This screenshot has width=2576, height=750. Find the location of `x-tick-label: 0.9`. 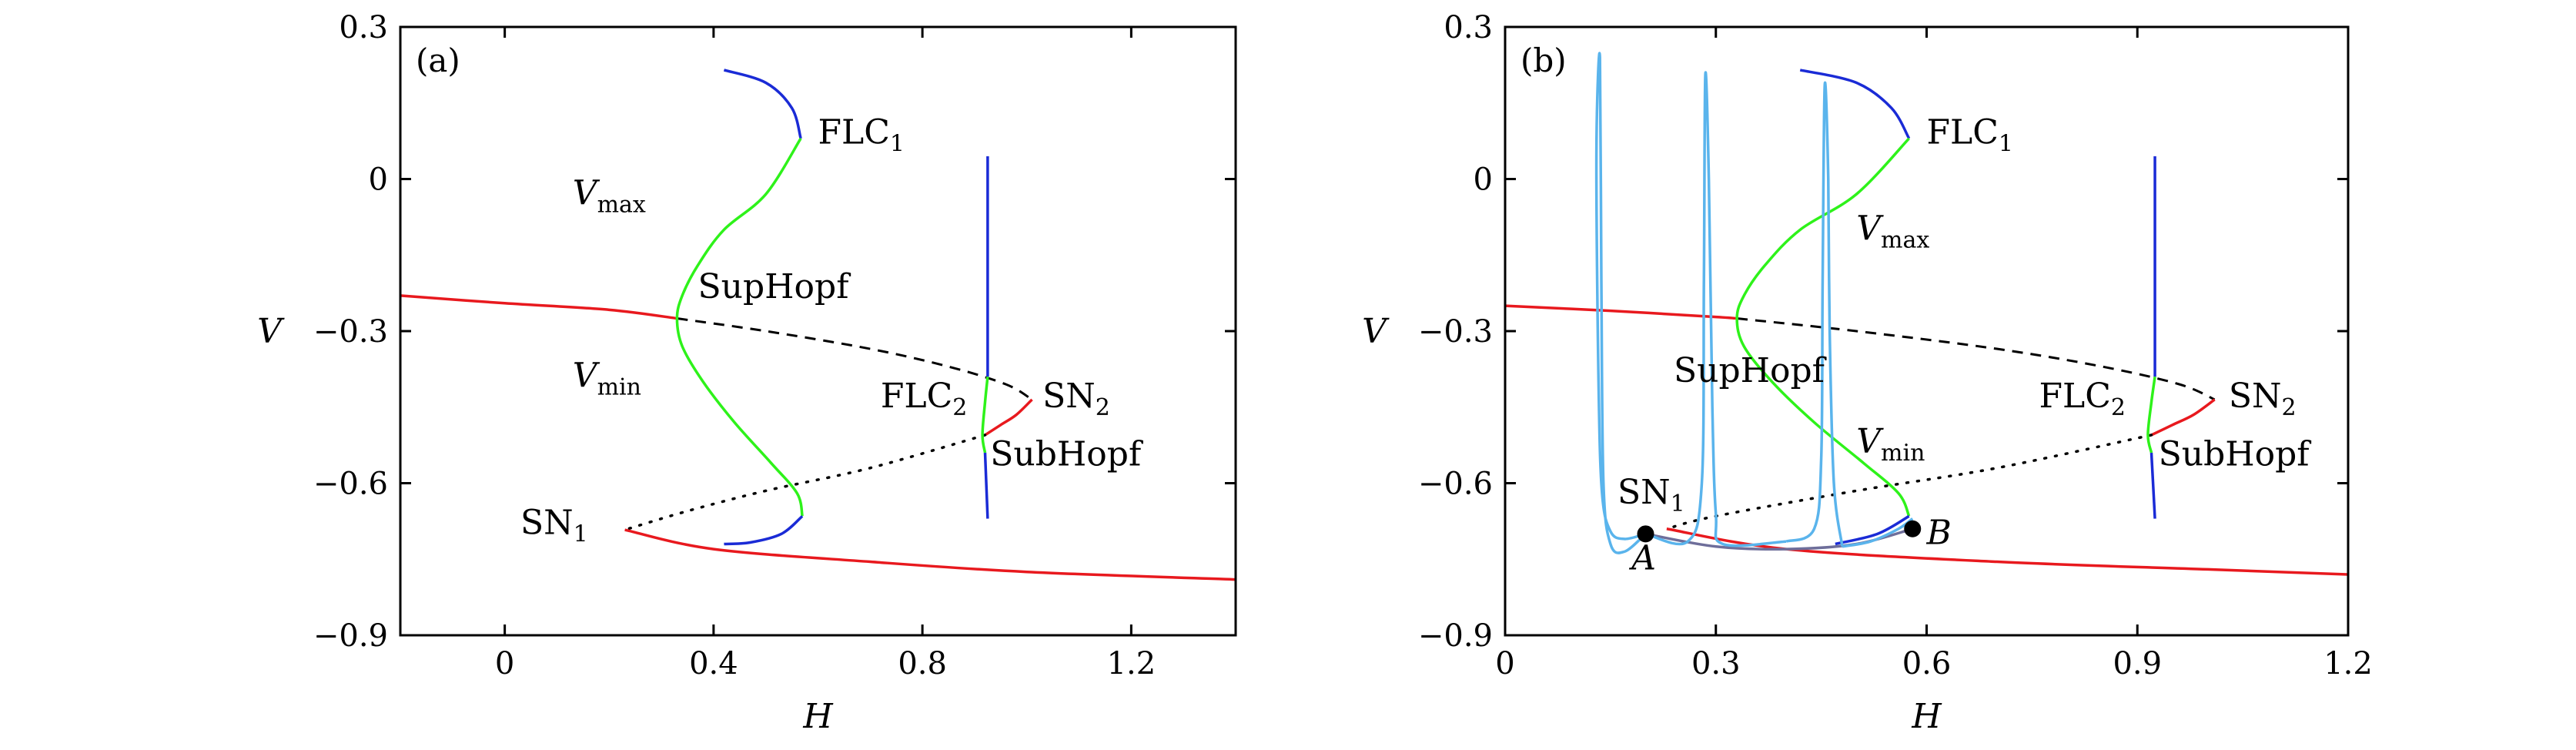

x-tick-label: 0.9 is located at coordinates (2138, 663).